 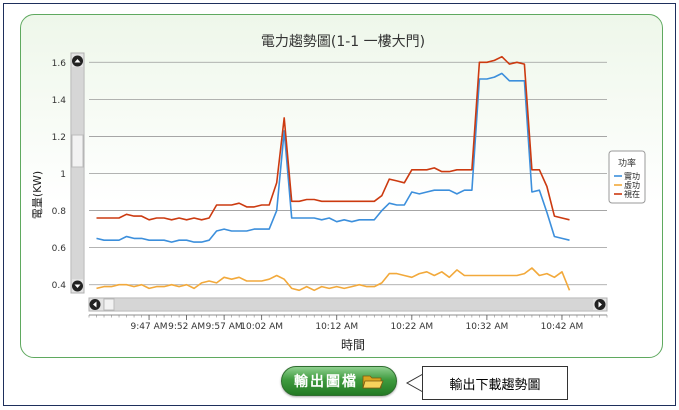 I want to click on vertical-scrollbar, so click(x=77, y=173).